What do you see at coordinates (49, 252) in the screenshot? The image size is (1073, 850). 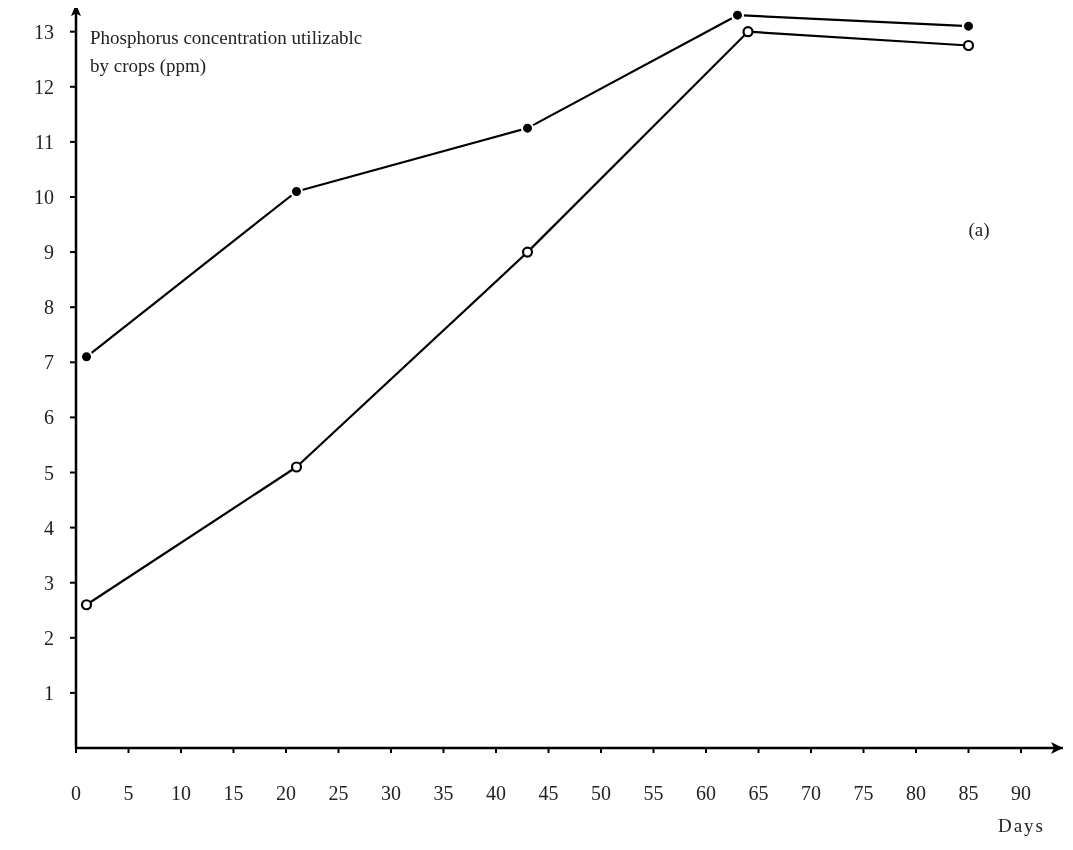 I see `y-tick-label: 9` at bounding box center [49, 252].